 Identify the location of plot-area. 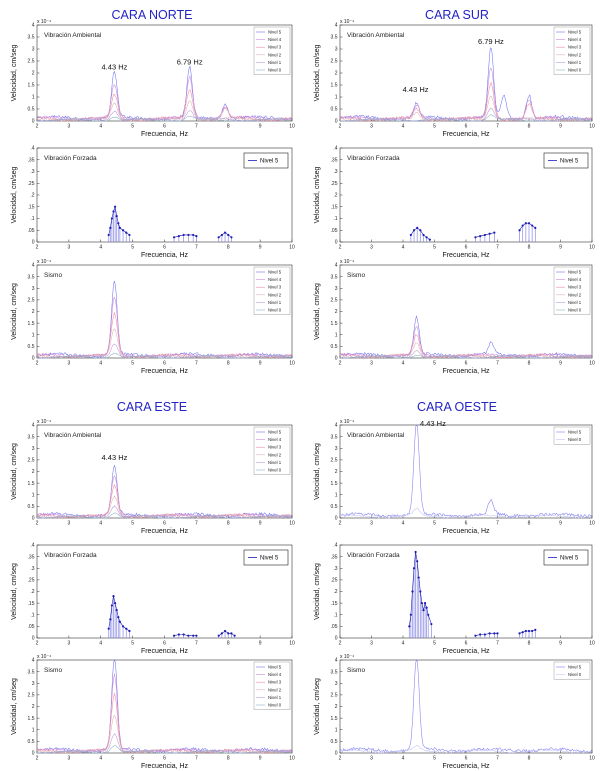
(466, 706).